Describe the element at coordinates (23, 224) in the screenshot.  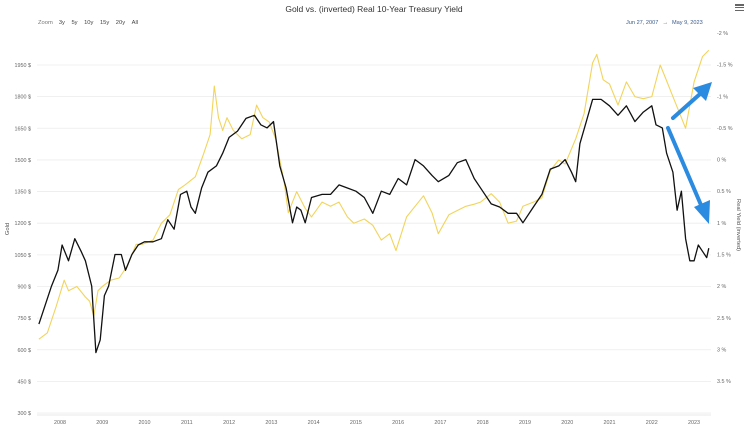
I see `left-axis-tick: 1200 $` at that location.